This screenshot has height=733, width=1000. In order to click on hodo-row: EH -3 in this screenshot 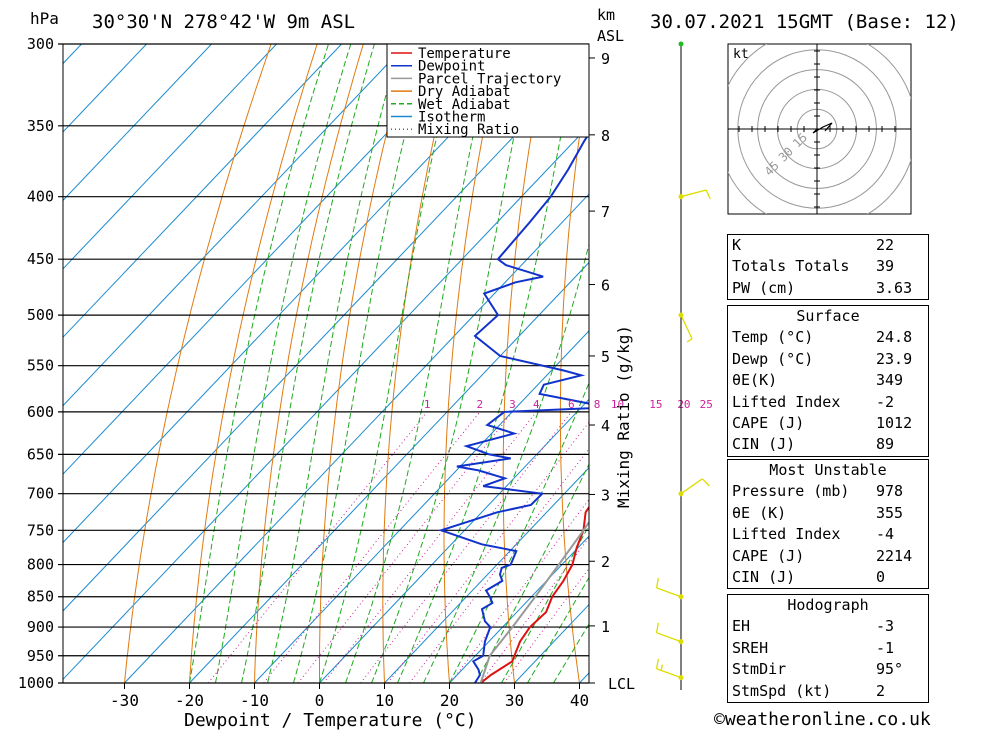, I will do `click(828, 626)`.